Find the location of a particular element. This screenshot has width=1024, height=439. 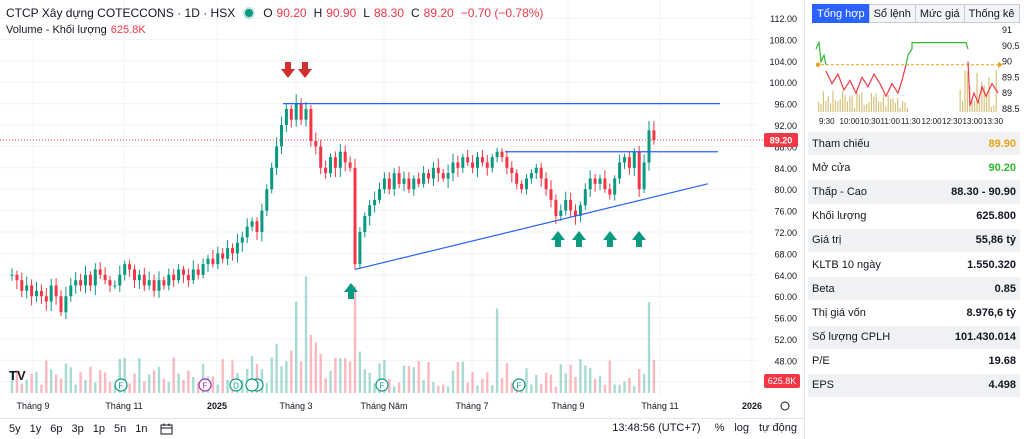

reference-dot is located at coordinates (818, 64).